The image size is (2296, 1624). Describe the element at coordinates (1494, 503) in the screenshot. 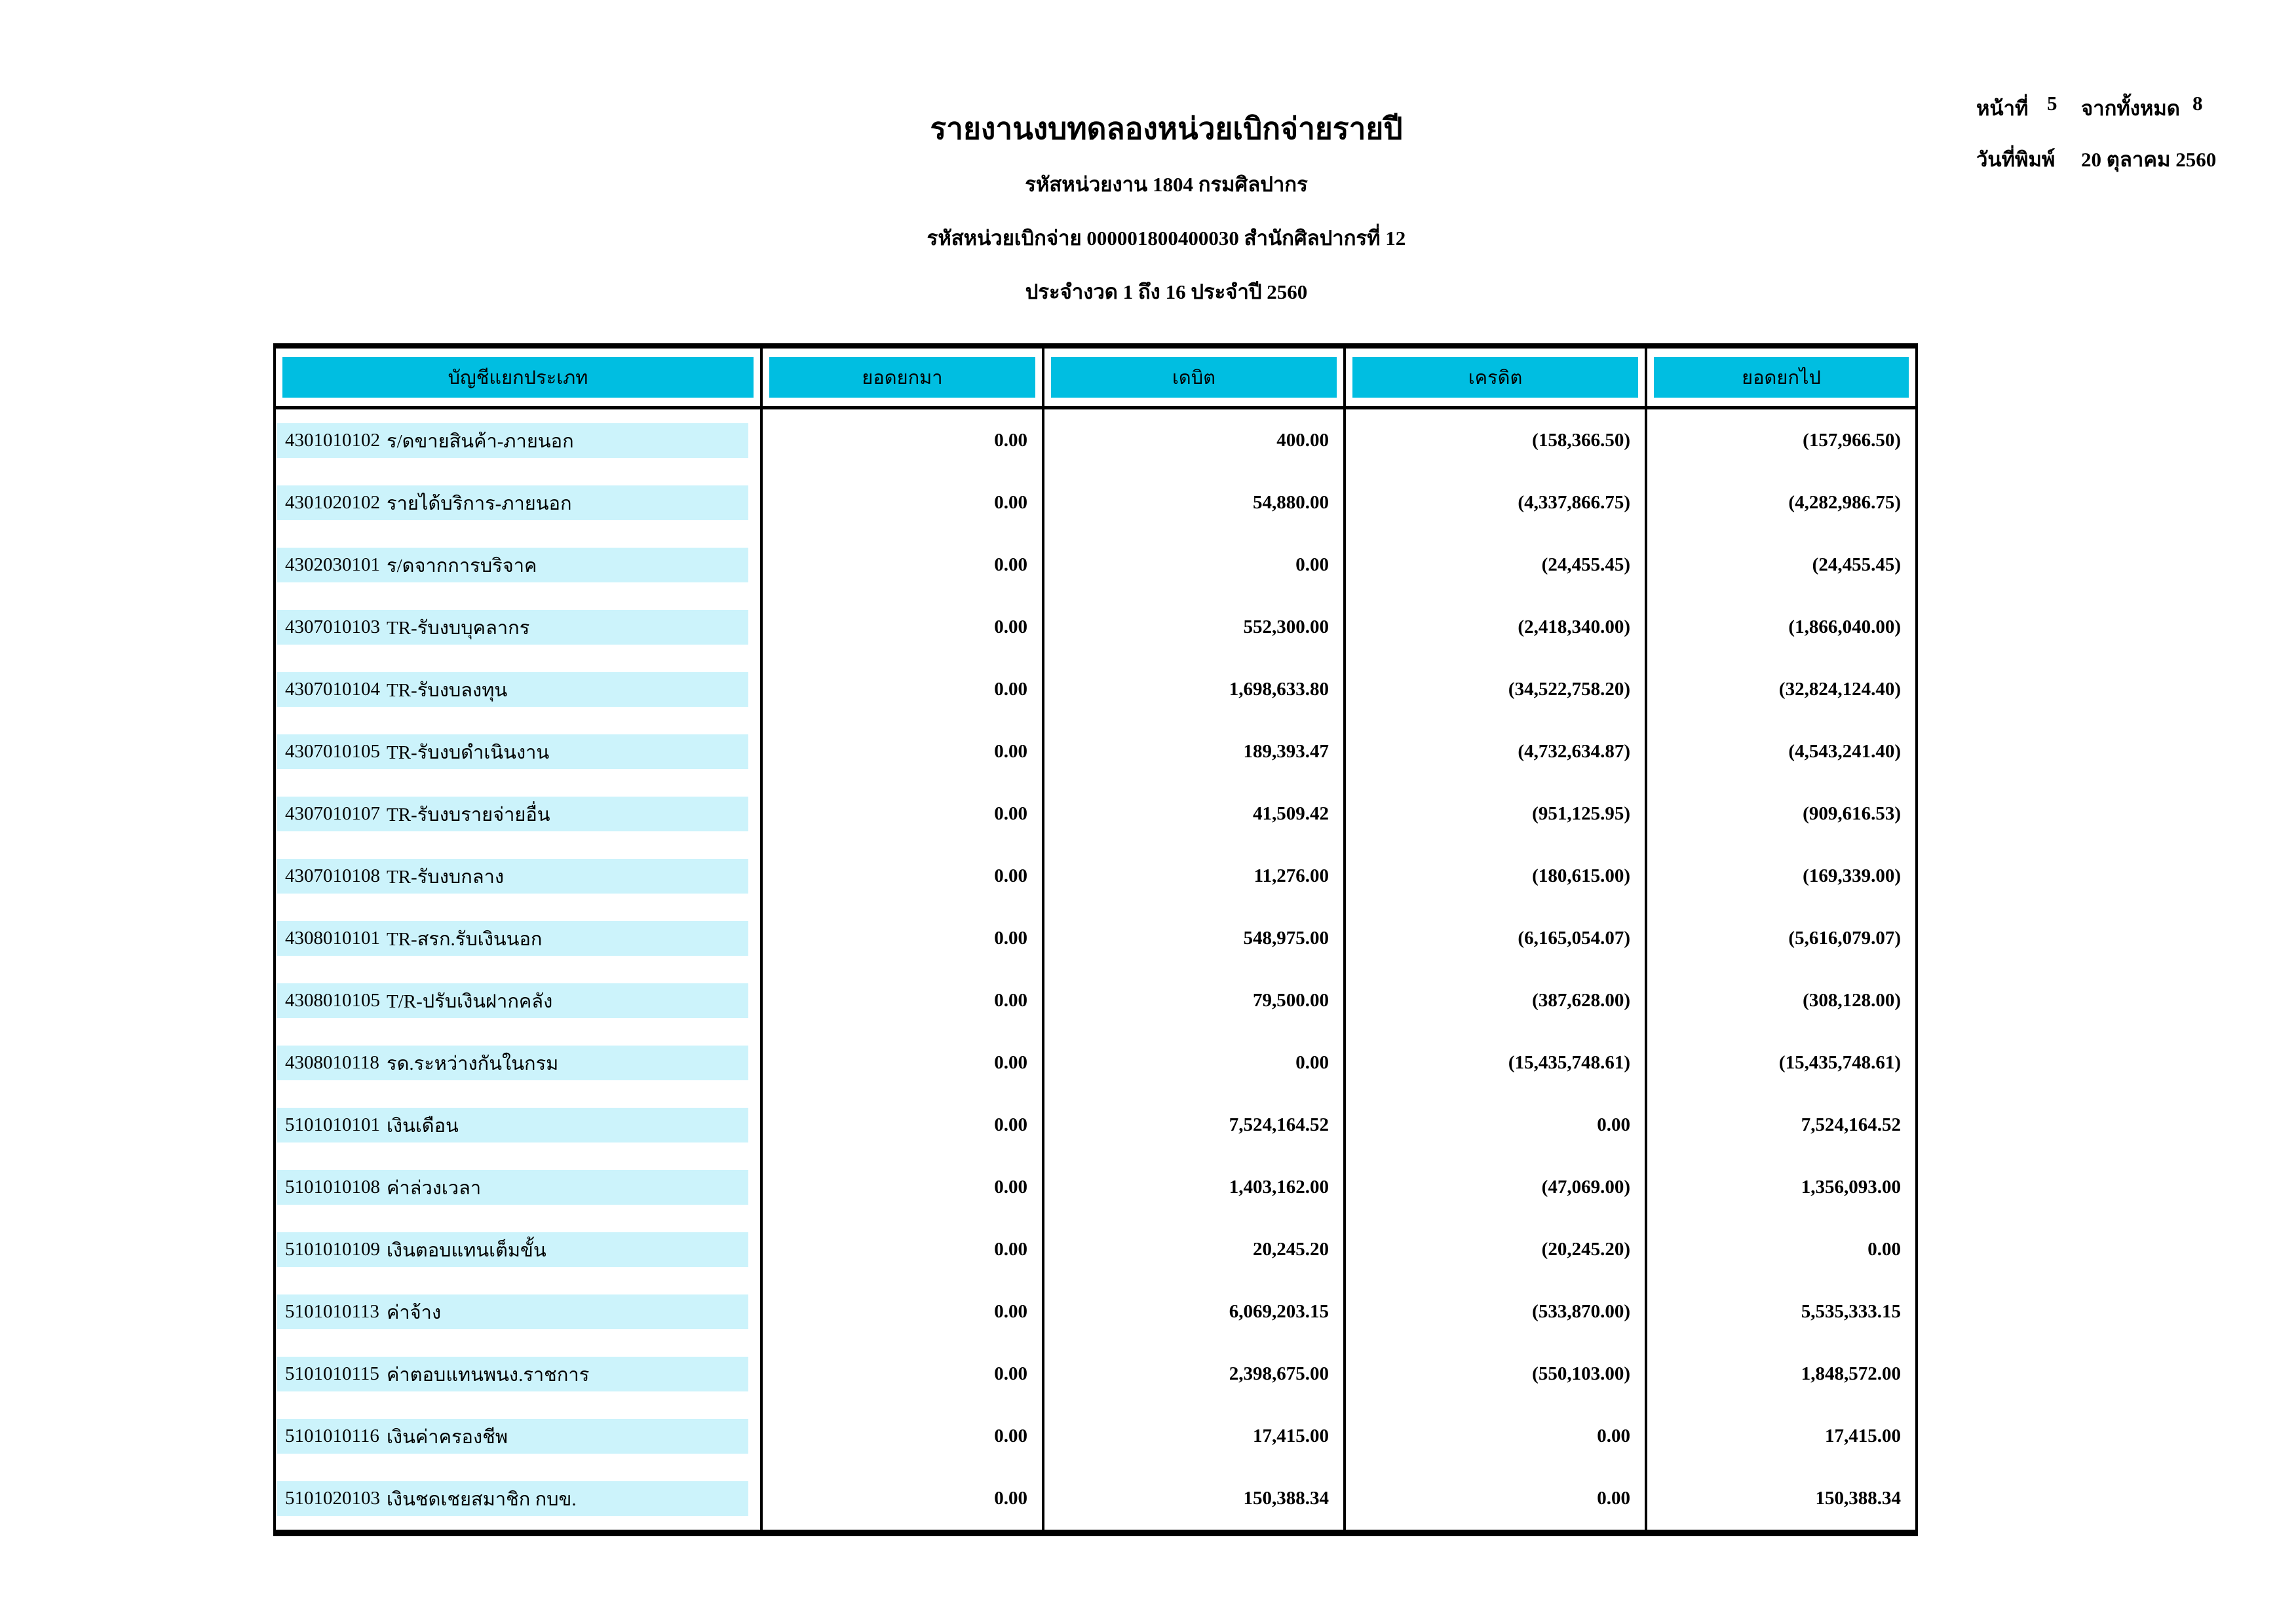

I see `credit-cell: (4,337,866.75)` at that location.